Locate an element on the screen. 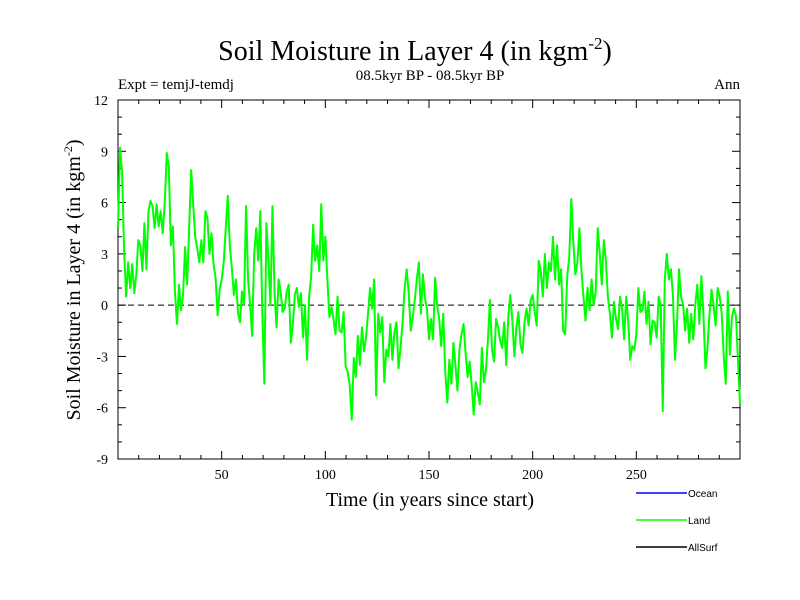  chart-title: Soil Moisture in Layer 4 (in kgm-2) is located at coordinates (415, 50).